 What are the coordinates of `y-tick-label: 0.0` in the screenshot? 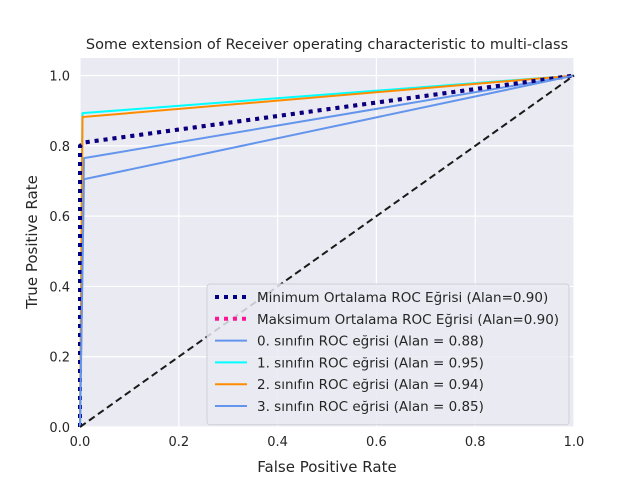 It's located at (59, 428).